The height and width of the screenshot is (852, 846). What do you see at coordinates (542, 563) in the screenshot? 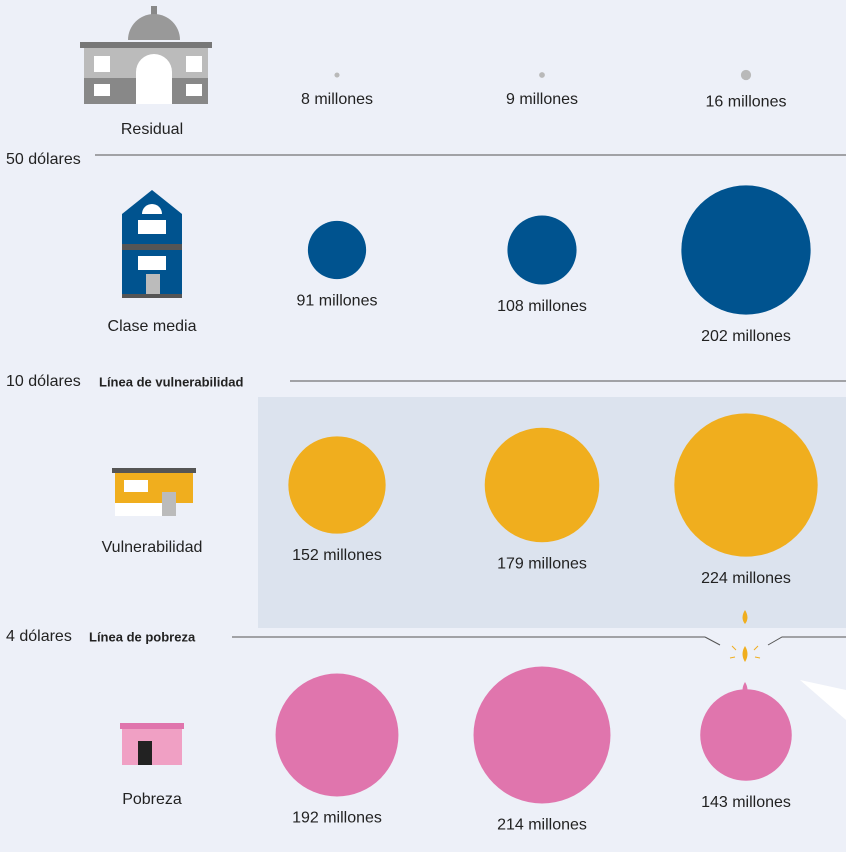
I see `value-label: 179 millones` at bounding box center [542, 563].